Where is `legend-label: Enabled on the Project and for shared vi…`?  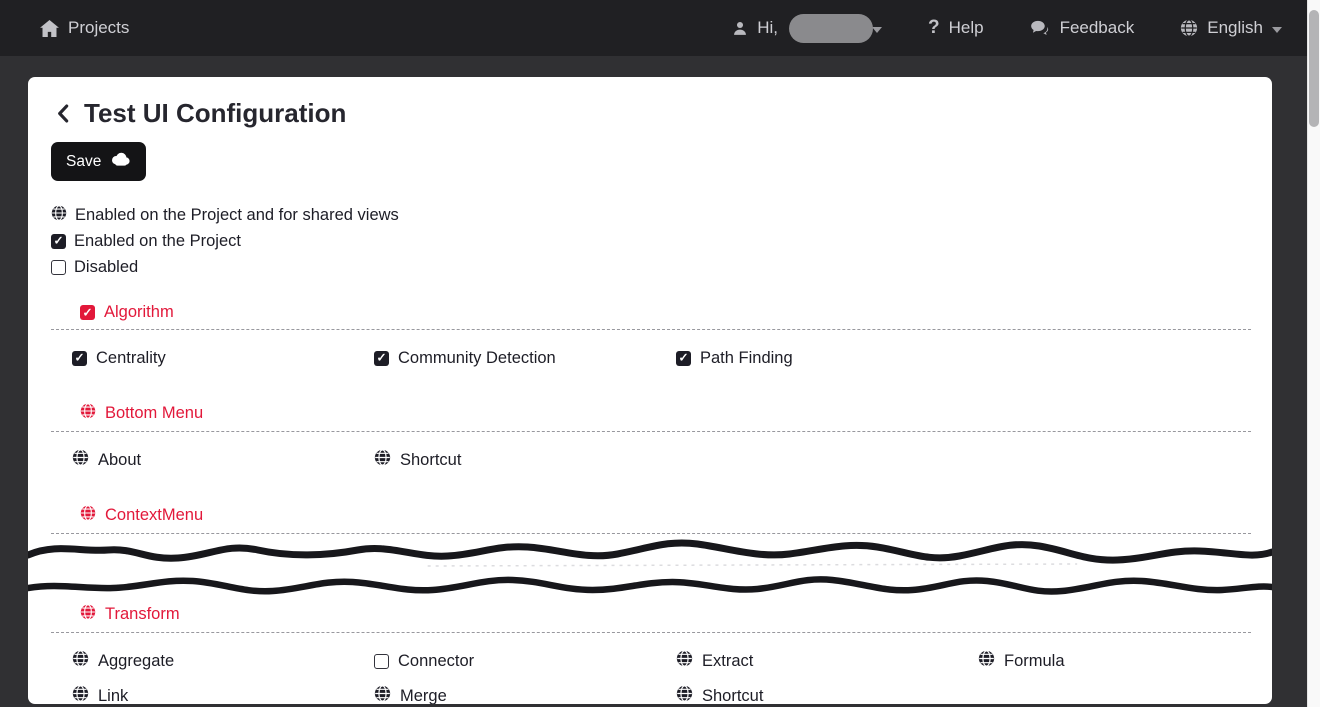 legend-label: Enabled on the Project and for shared vi… is located at coordinates (237, 214).